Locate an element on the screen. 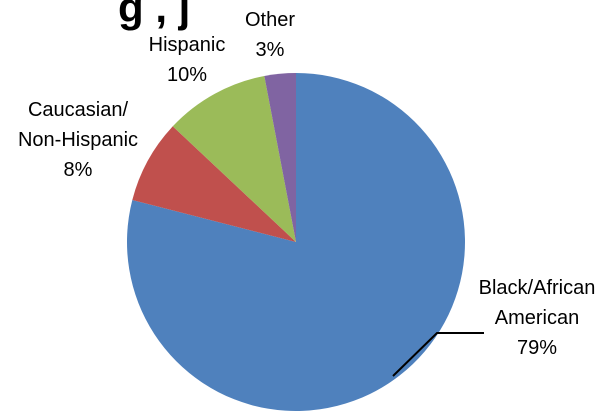 The width and height of the screenshot is (606, 411). pie-slice-other is located at coordinates (280, 157).